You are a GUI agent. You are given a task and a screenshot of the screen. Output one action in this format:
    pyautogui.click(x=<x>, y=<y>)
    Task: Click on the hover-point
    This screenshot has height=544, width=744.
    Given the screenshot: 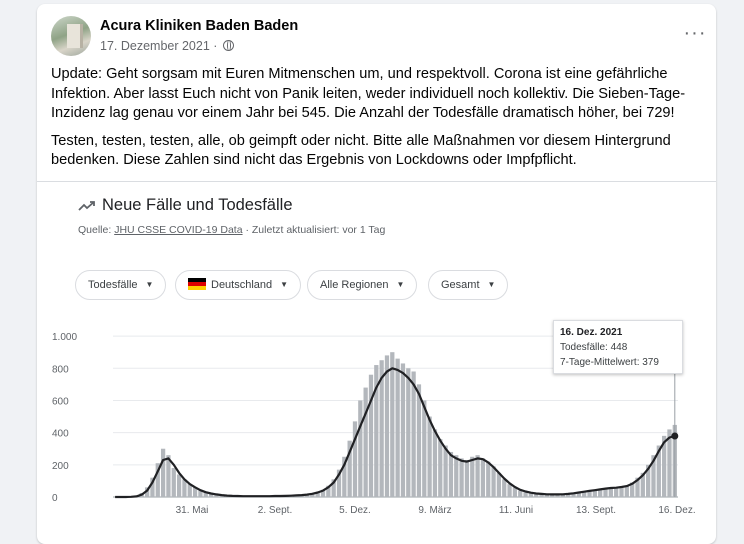 What is the action you would take?
    pyautogui.click(x=674, y=436)
    